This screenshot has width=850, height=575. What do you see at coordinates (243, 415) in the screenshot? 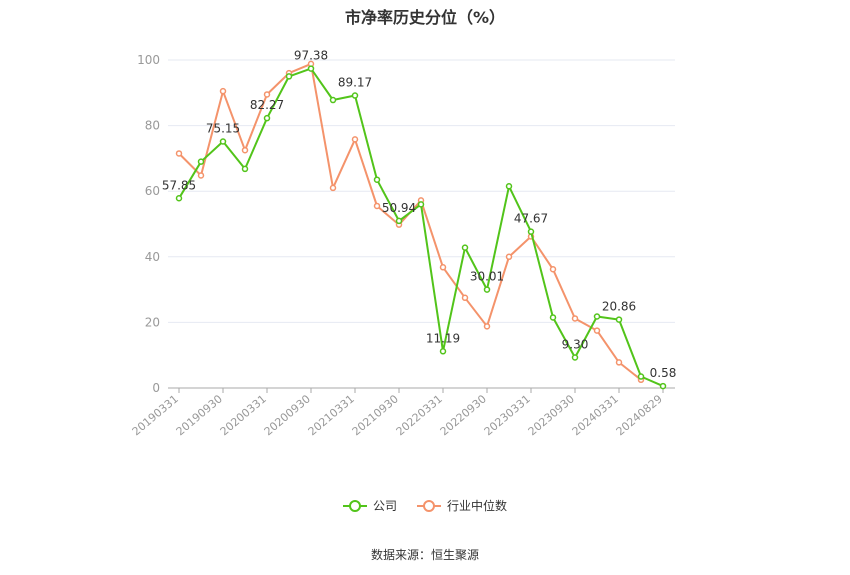
I see `x-tick-label-20200331: 20200331` at bounding box center [243, 415].